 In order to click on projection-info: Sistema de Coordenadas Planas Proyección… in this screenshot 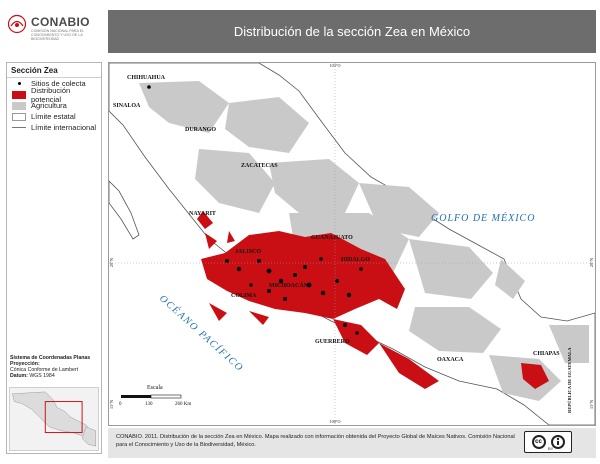, I will do `click(55, 367)`.